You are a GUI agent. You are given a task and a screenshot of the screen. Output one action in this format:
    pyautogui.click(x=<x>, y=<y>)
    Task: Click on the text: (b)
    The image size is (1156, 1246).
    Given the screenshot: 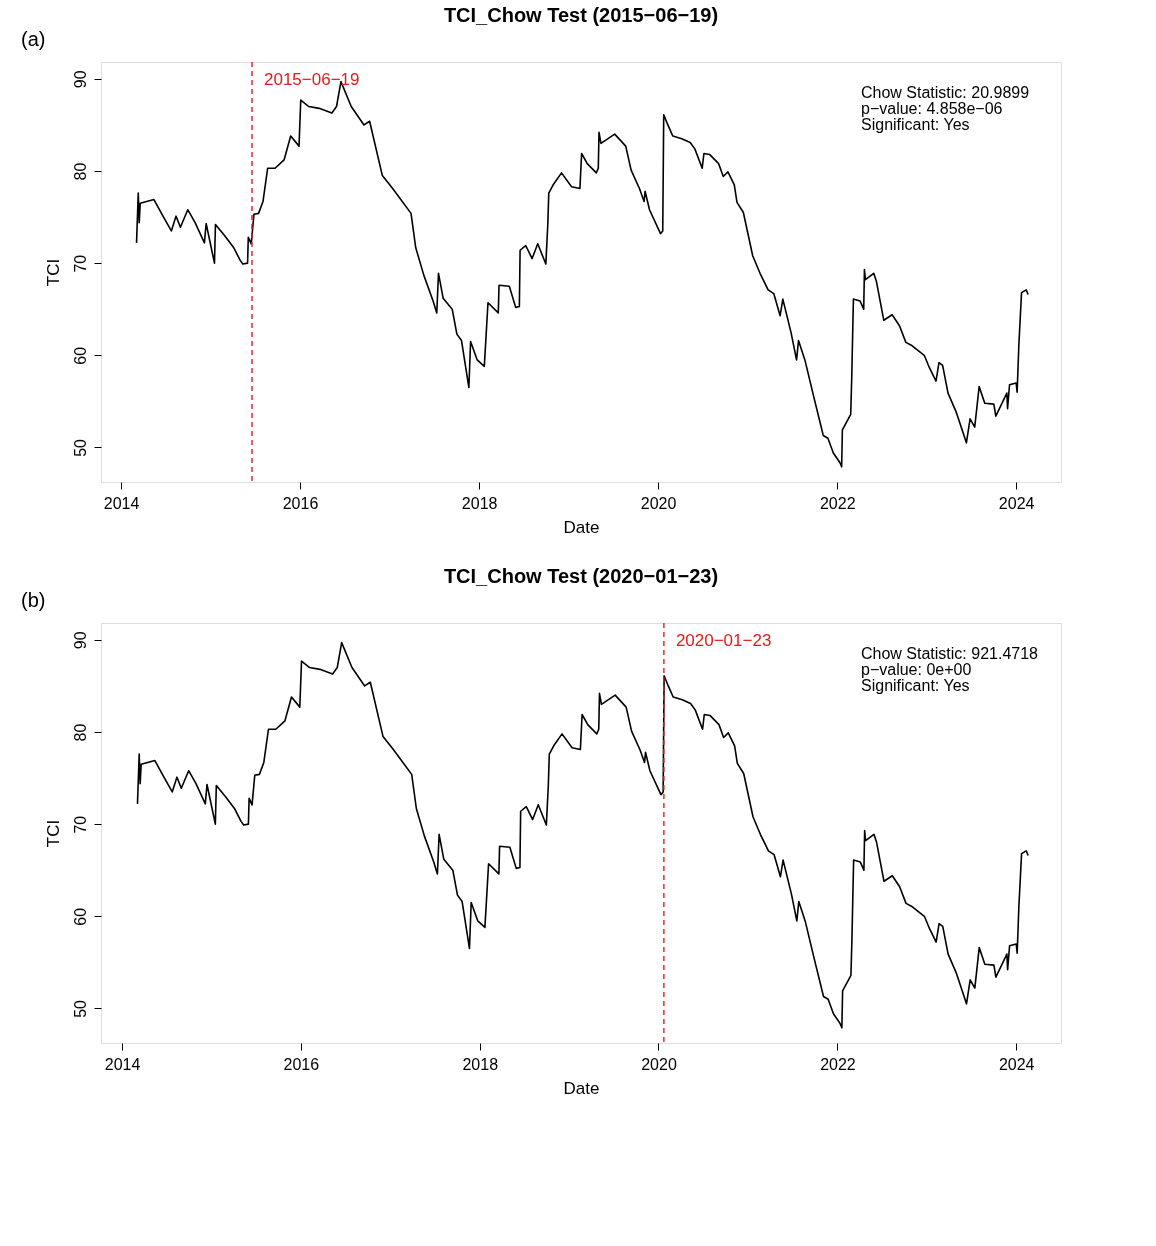 What is the action you would take?
    pyautogui.click(x=33, y=600)
    